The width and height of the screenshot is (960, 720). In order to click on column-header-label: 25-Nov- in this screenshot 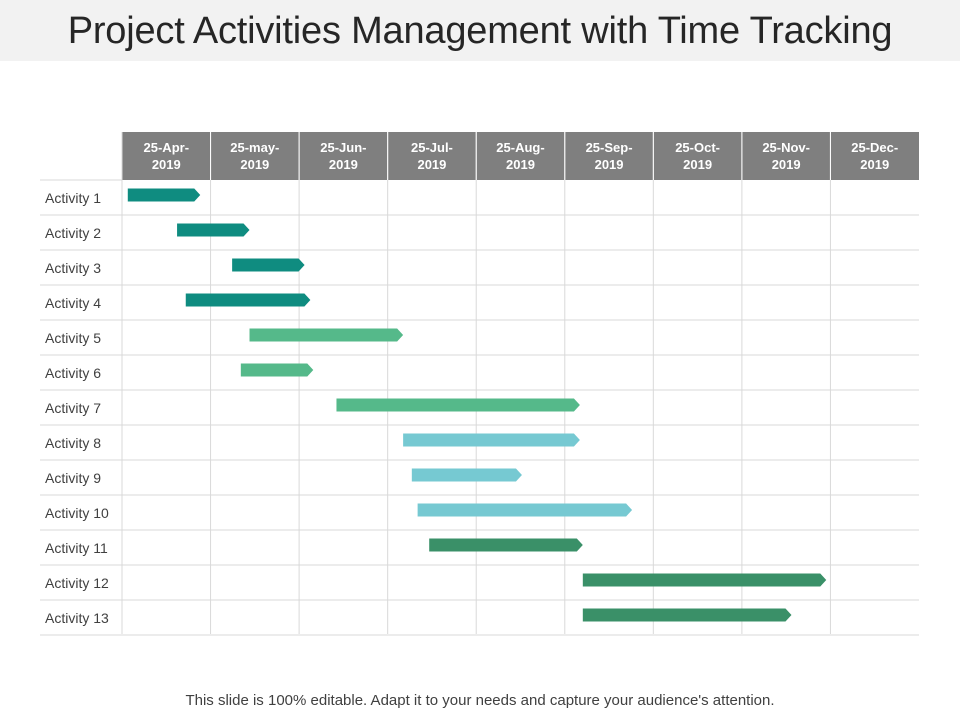, I will do `click(786, 147)`.